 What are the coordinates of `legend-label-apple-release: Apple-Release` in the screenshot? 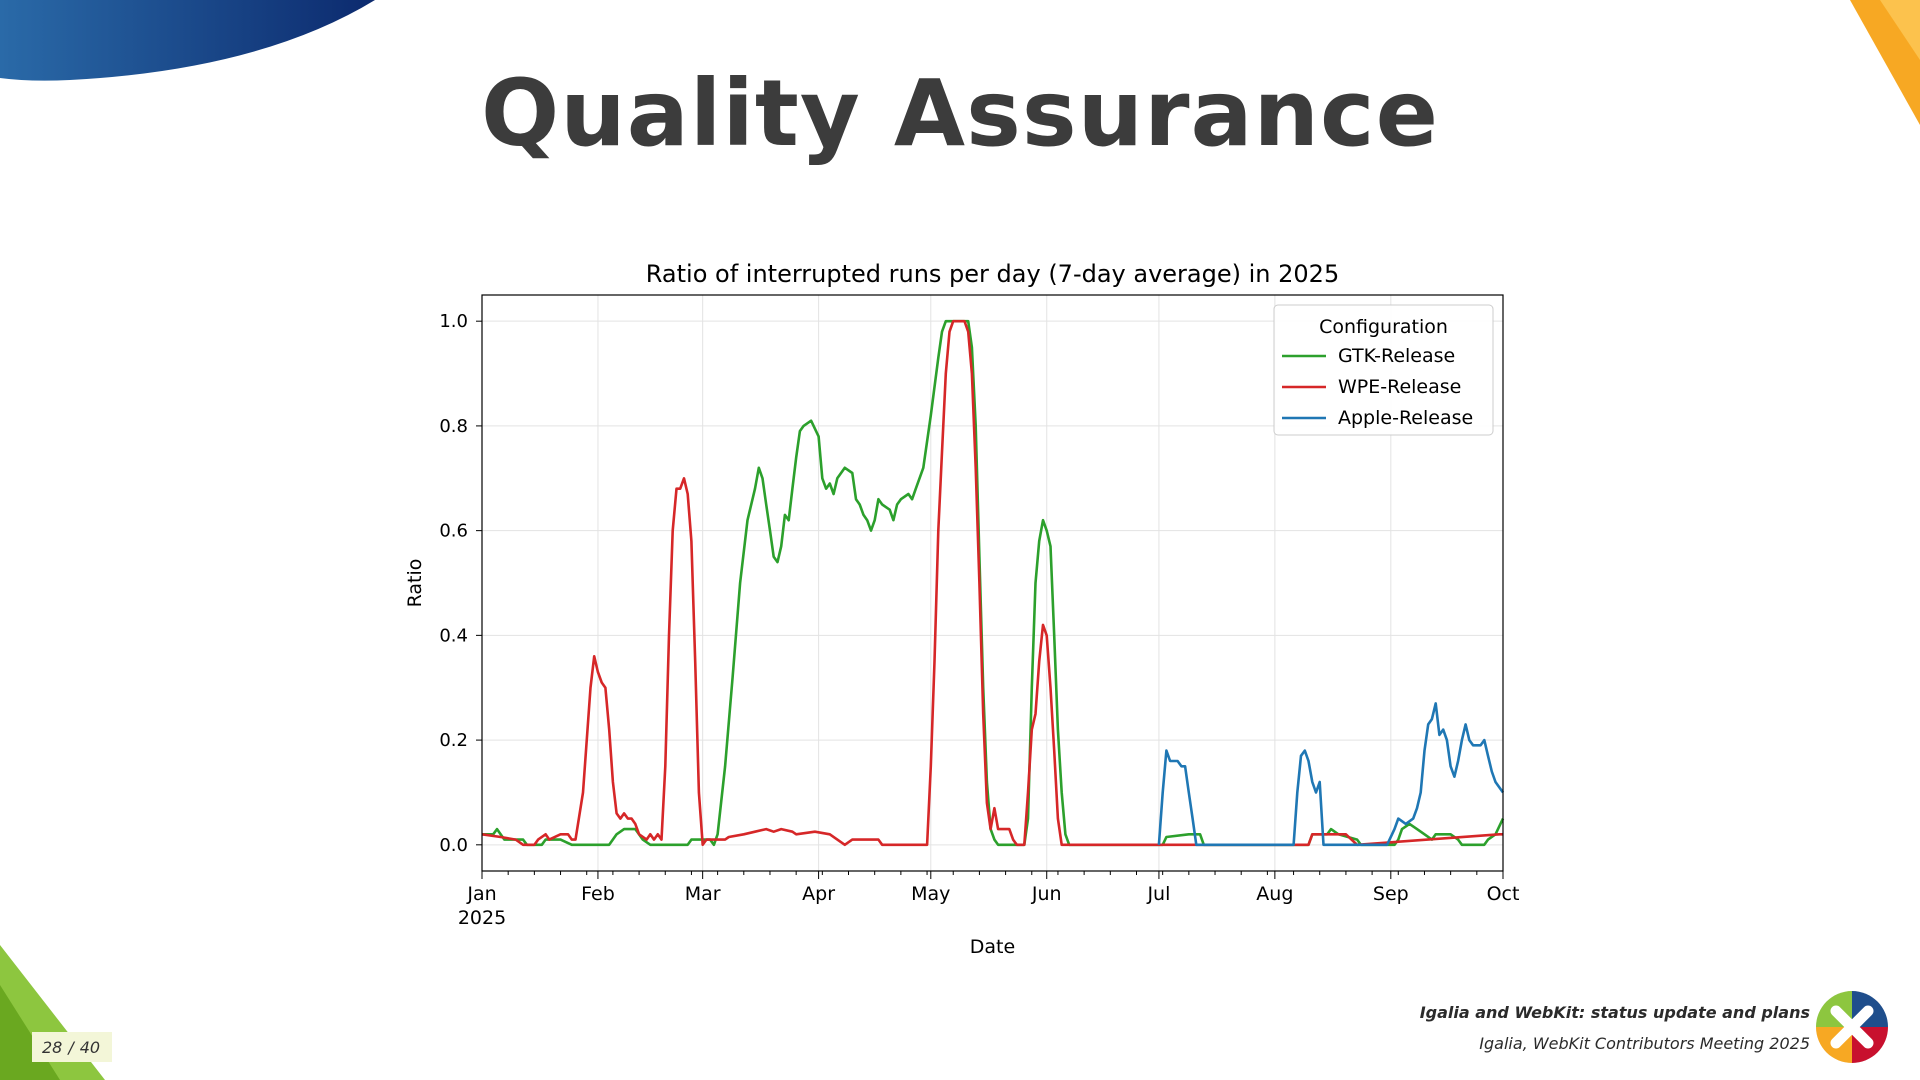 It's located at (1405, 418).